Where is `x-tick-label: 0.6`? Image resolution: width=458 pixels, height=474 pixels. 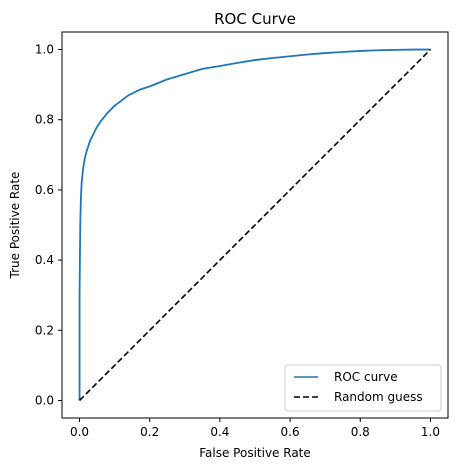
x-tick-label: 0.6 is located at coordinates (290, 432).